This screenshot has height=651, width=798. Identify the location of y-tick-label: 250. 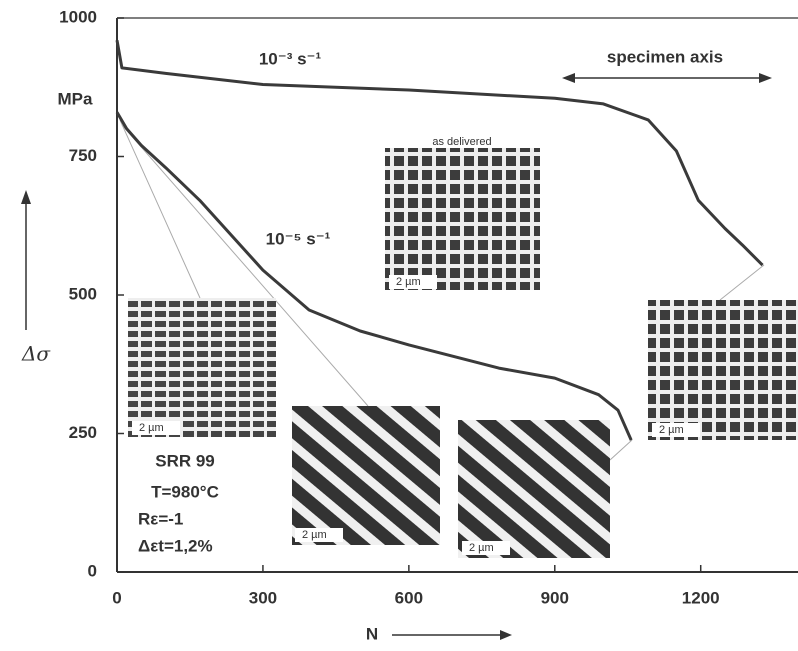
(83, 432).